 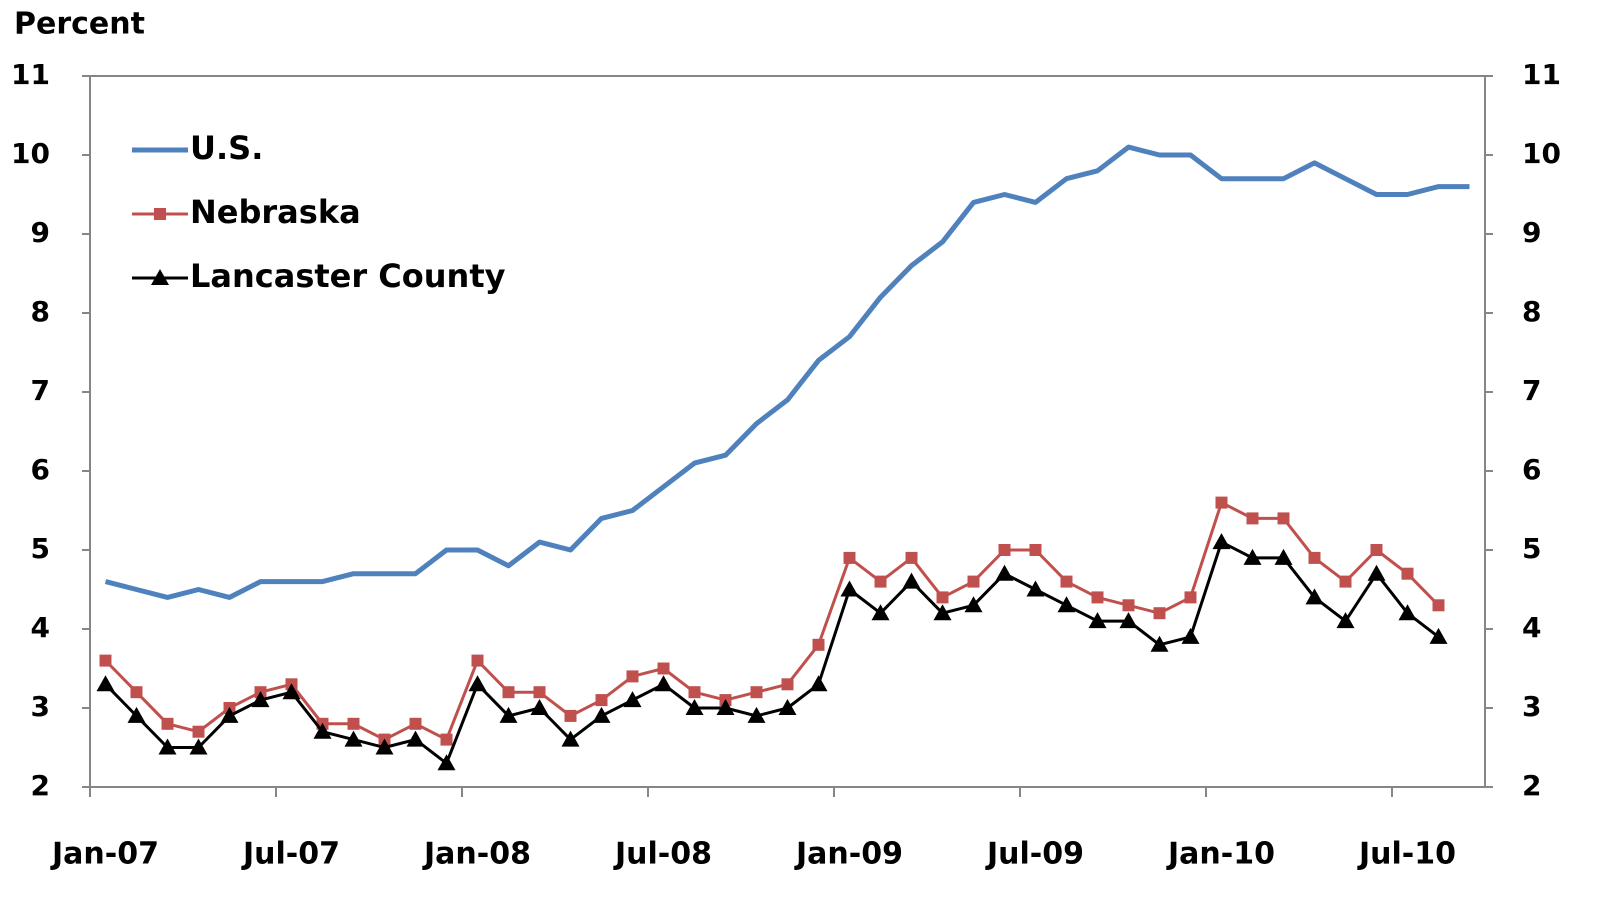 What do you see at coordinates (79, 24) in the screenshot?
I see `y-axis-label: Percent` at bounding box center [79, 24].